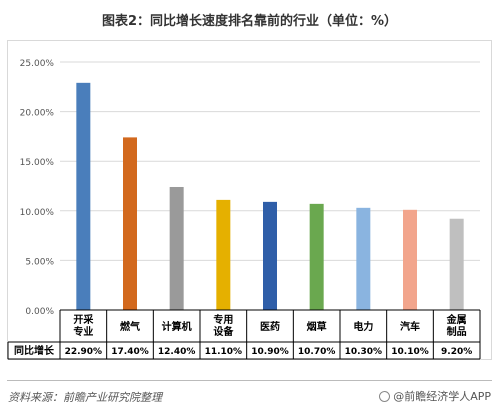 The width and height of the screenshot is (499, 412). Describe the element at coordinates (224, 352) in the screenshot. I see `value-label: 11.10%` at that location.